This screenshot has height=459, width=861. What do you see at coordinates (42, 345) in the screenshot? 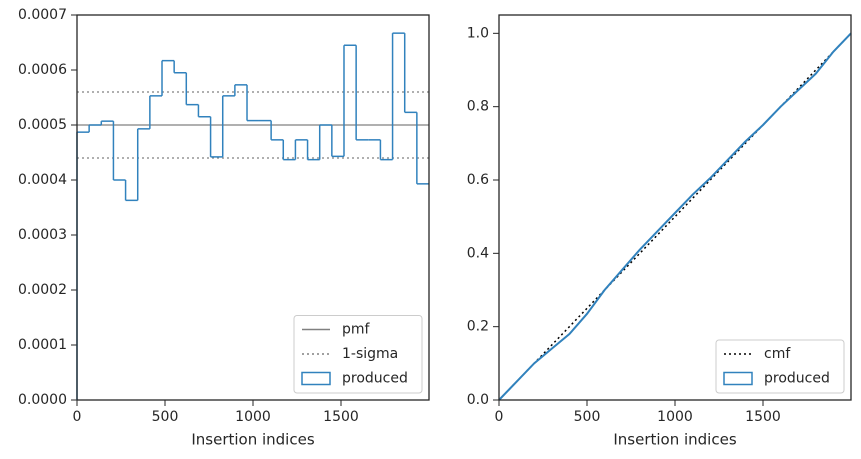
I see `y-tick-label: 0.0001` at bounding box center [42, 345].